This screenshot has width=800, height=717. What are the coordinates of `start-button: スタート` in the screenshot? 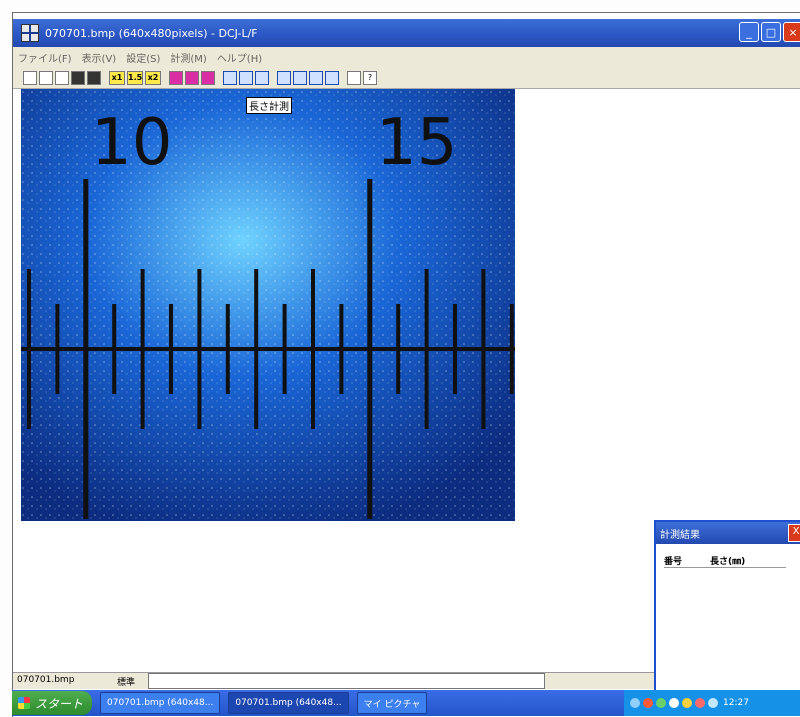 It's located at (52, 703).